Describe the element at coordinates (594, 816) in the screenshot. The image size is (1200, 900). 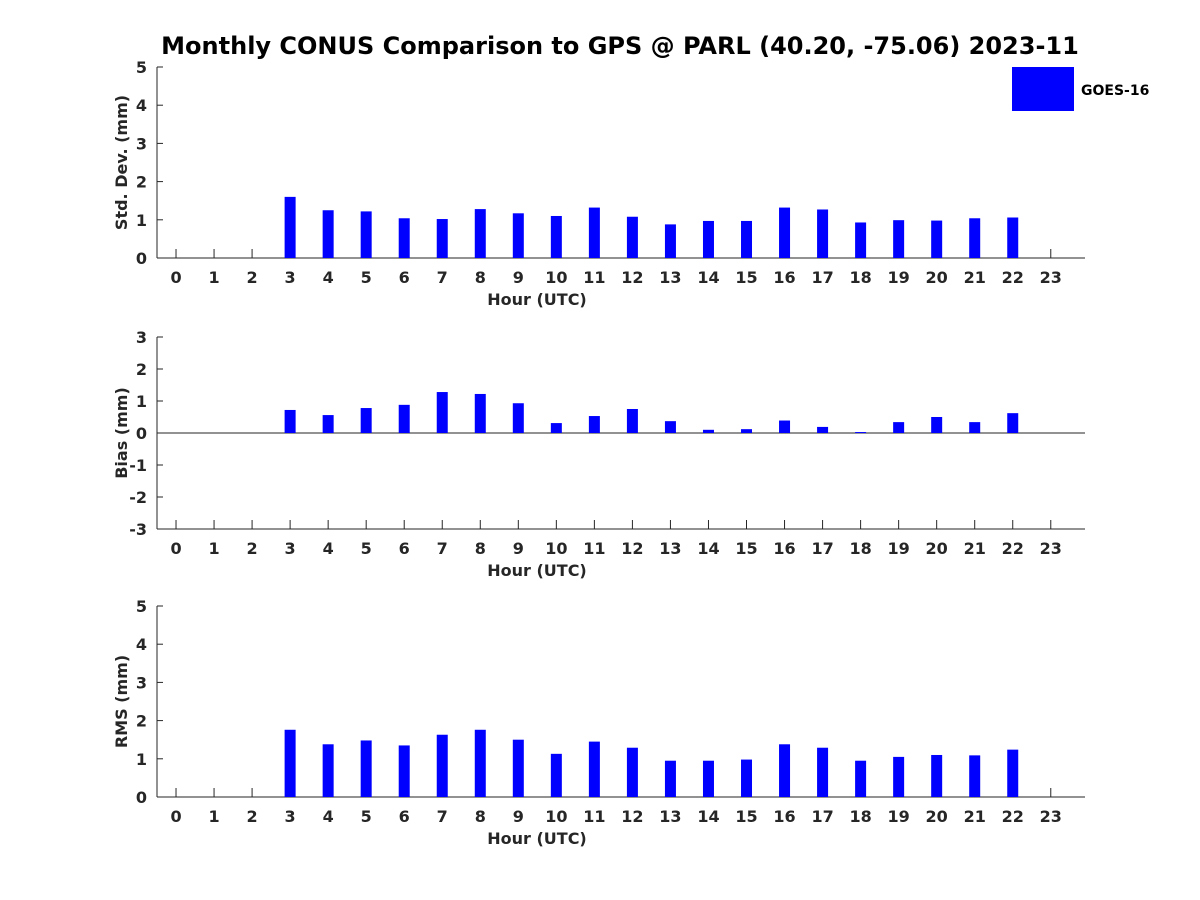
I see `rms-x-tick-label: 11` at that location.